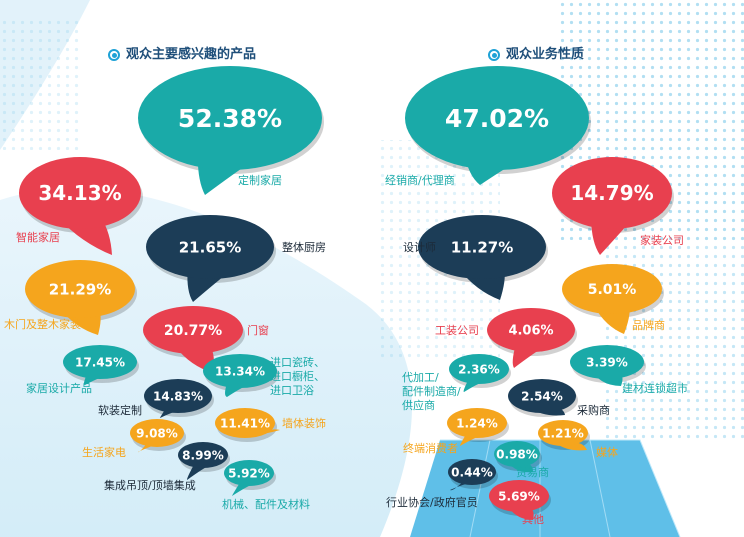 The height and width of the screenshot is (537, 744). I want to click on data-label: 47.02%, so click(497, 118).